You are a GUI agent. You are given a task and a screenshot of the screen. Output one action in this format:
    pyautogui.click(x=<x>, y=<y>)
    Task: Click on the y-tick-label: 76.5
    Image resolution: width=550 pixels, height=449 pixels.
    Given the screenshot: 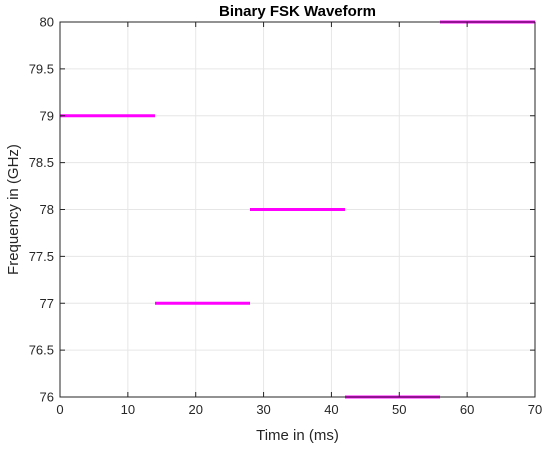 What is the action you would take?
    pyautogui.click(x=41, y=350)
    